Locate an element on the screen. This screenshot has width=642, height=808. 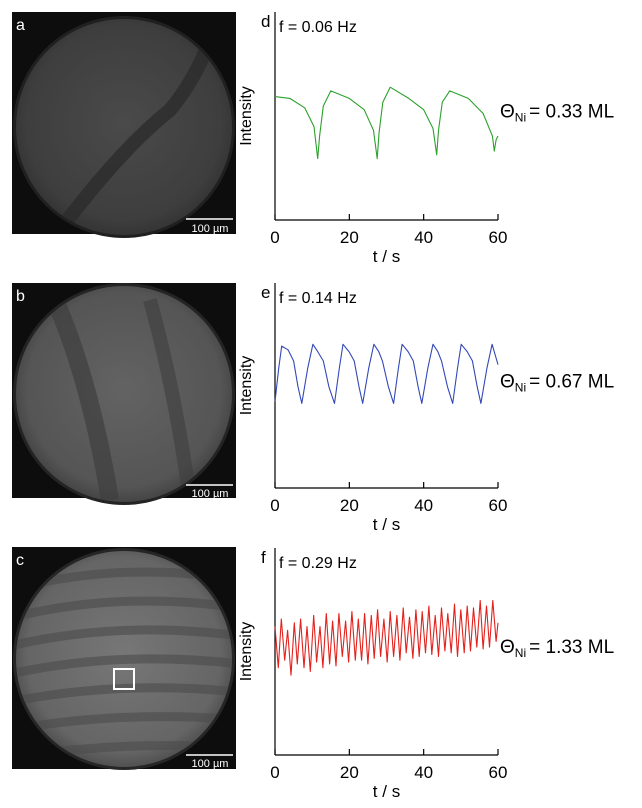
coverage-annotation: ΘNi = 0.67 ML is located at coordinates (557, 382).